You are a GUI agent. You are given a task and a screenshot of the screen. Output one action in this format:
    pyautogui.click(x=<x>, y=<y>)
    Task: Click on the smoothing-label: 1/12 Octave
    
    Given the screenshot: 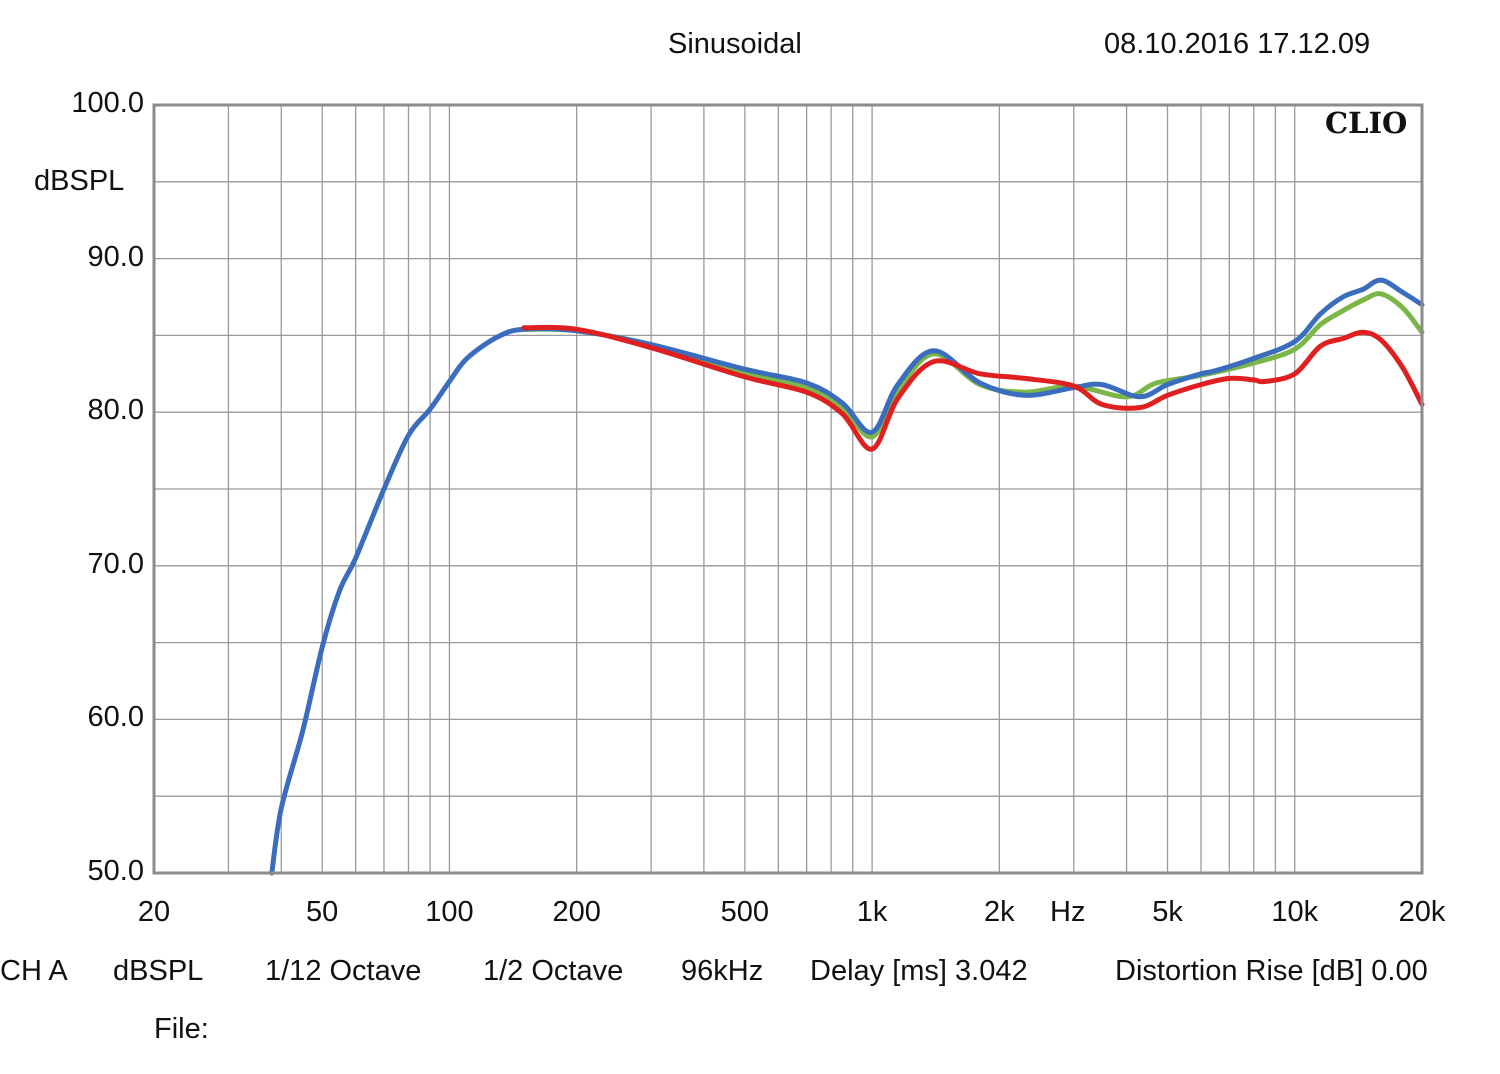 What is the action you would take?
    pyautogui.click(x=343, y=971)
    